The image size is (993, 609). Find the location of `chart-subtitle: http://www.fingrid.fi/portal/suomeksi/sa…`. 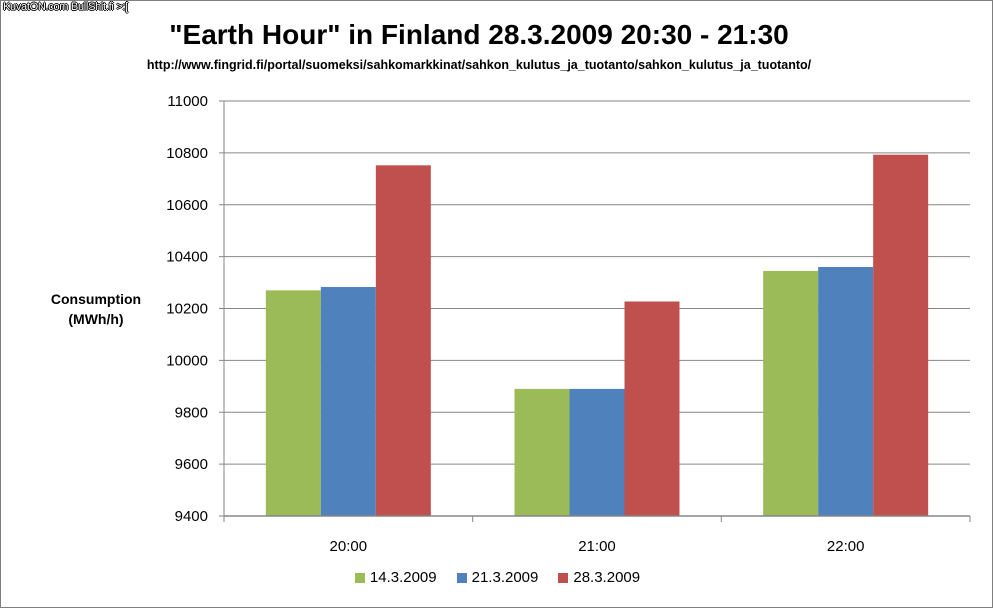

chart-subtitle: http://www.fingrid.fi/portal/suomeksi/sa… is located at coordinates (479, 65).